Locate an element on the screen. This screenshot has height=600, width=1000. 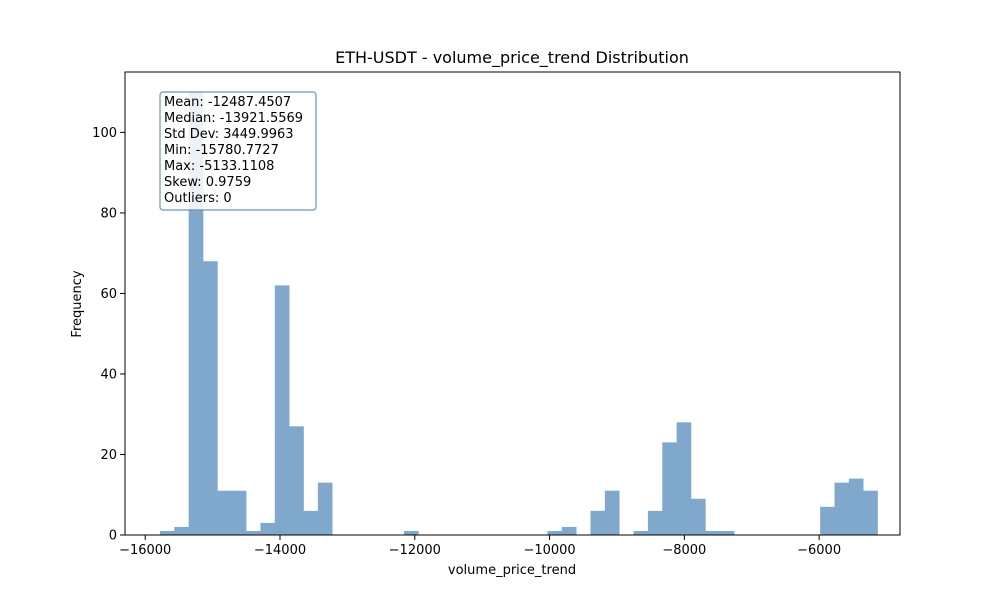
stats-box-frame is located at coordinates (238, 151).